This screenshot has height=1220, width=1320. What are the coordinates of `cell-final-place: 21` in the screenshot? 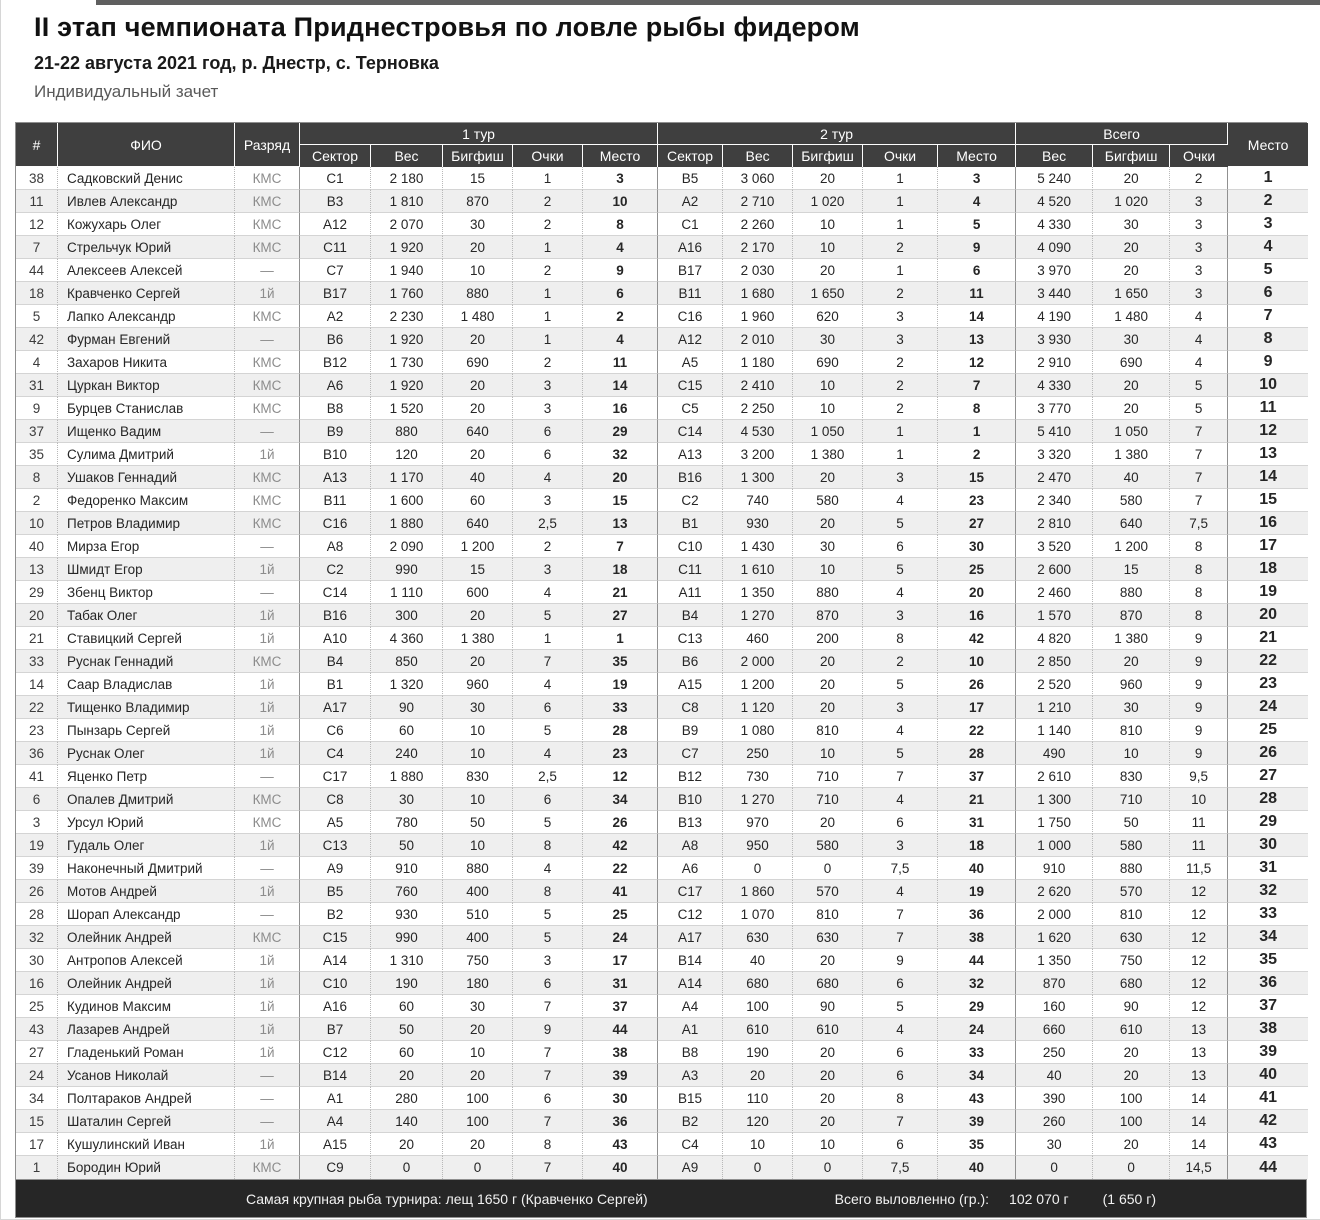 It's located at (1268, 638).